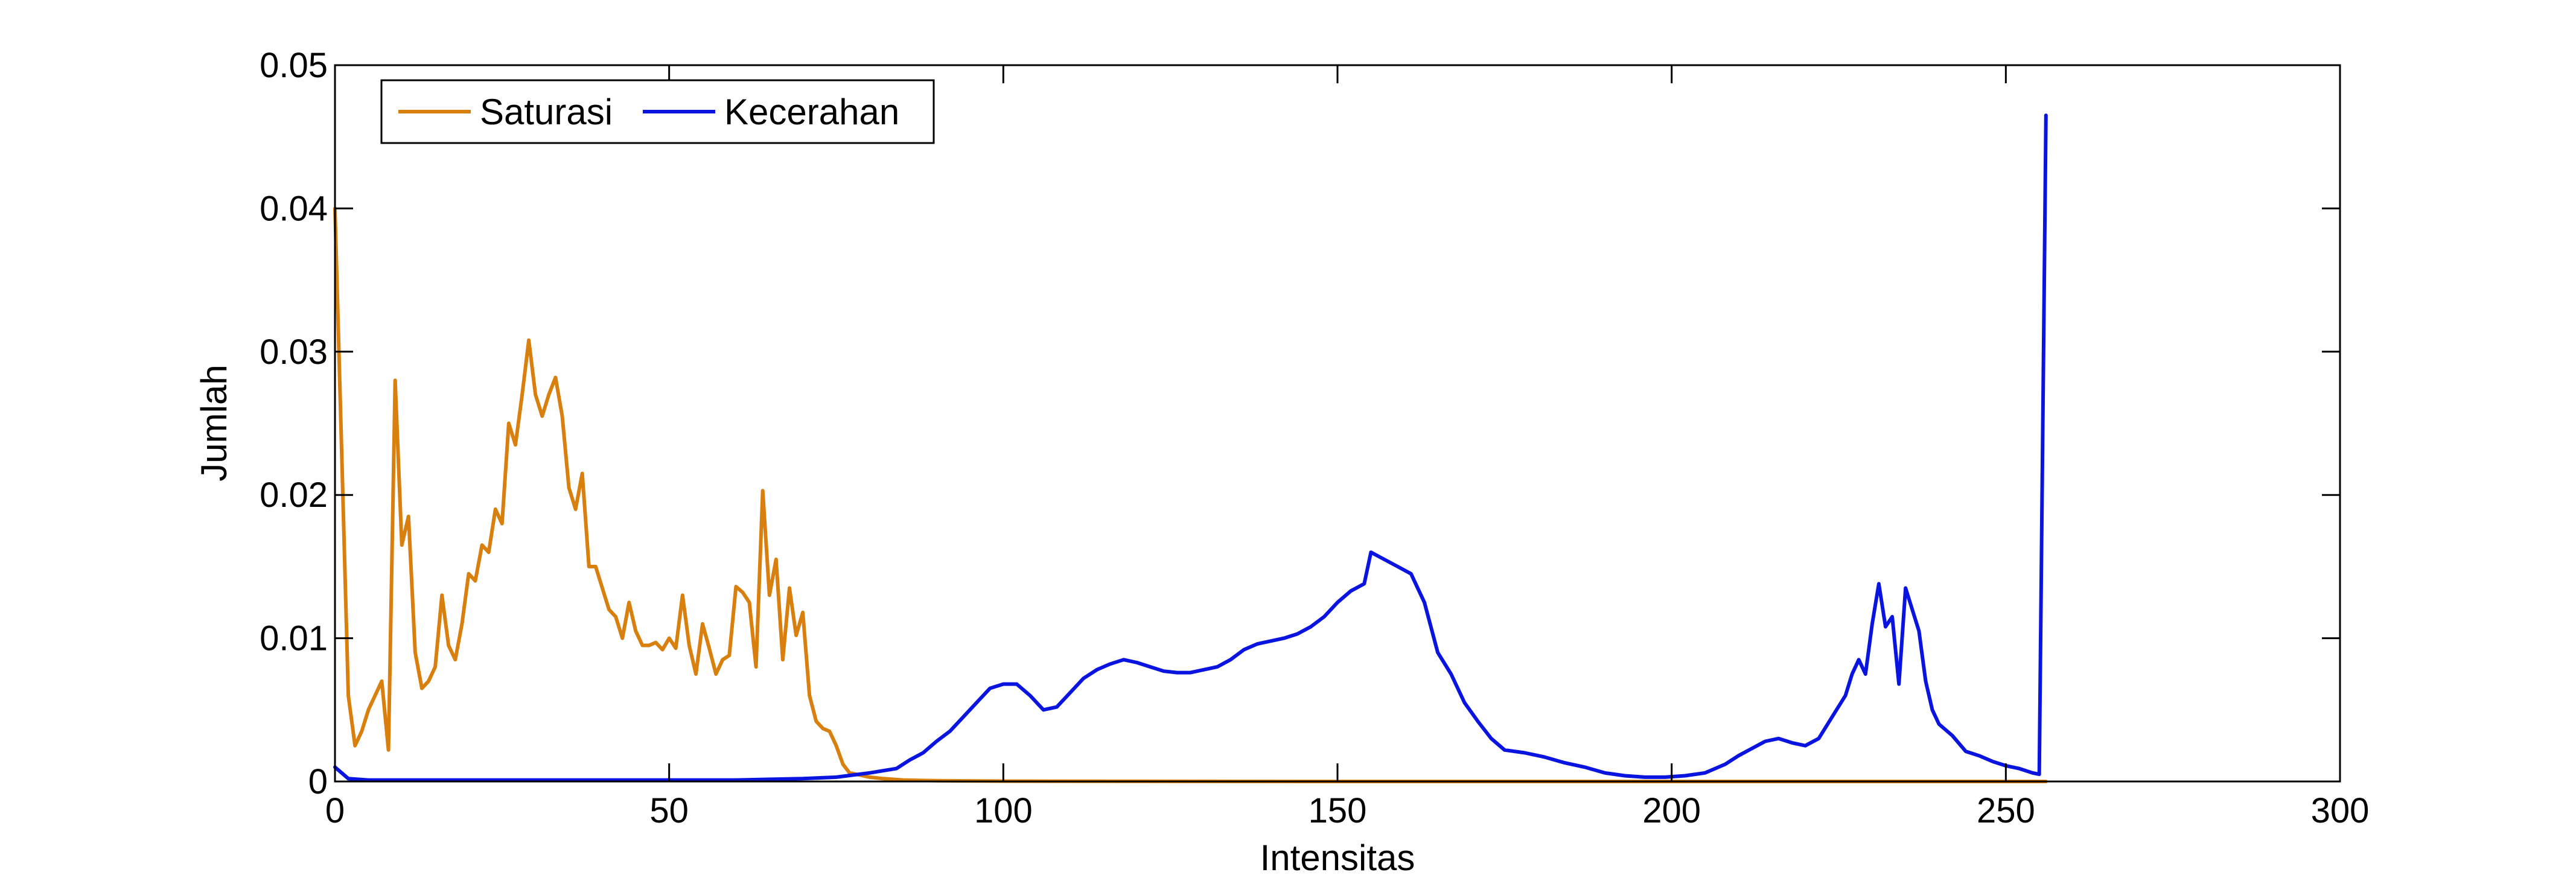 The height and width of the screenshot is (875, 2576). What do you see at coordinates (1671, 811) in the screenshot?
I see `x-tick-label: 200` at bounding box center [1671, 811].